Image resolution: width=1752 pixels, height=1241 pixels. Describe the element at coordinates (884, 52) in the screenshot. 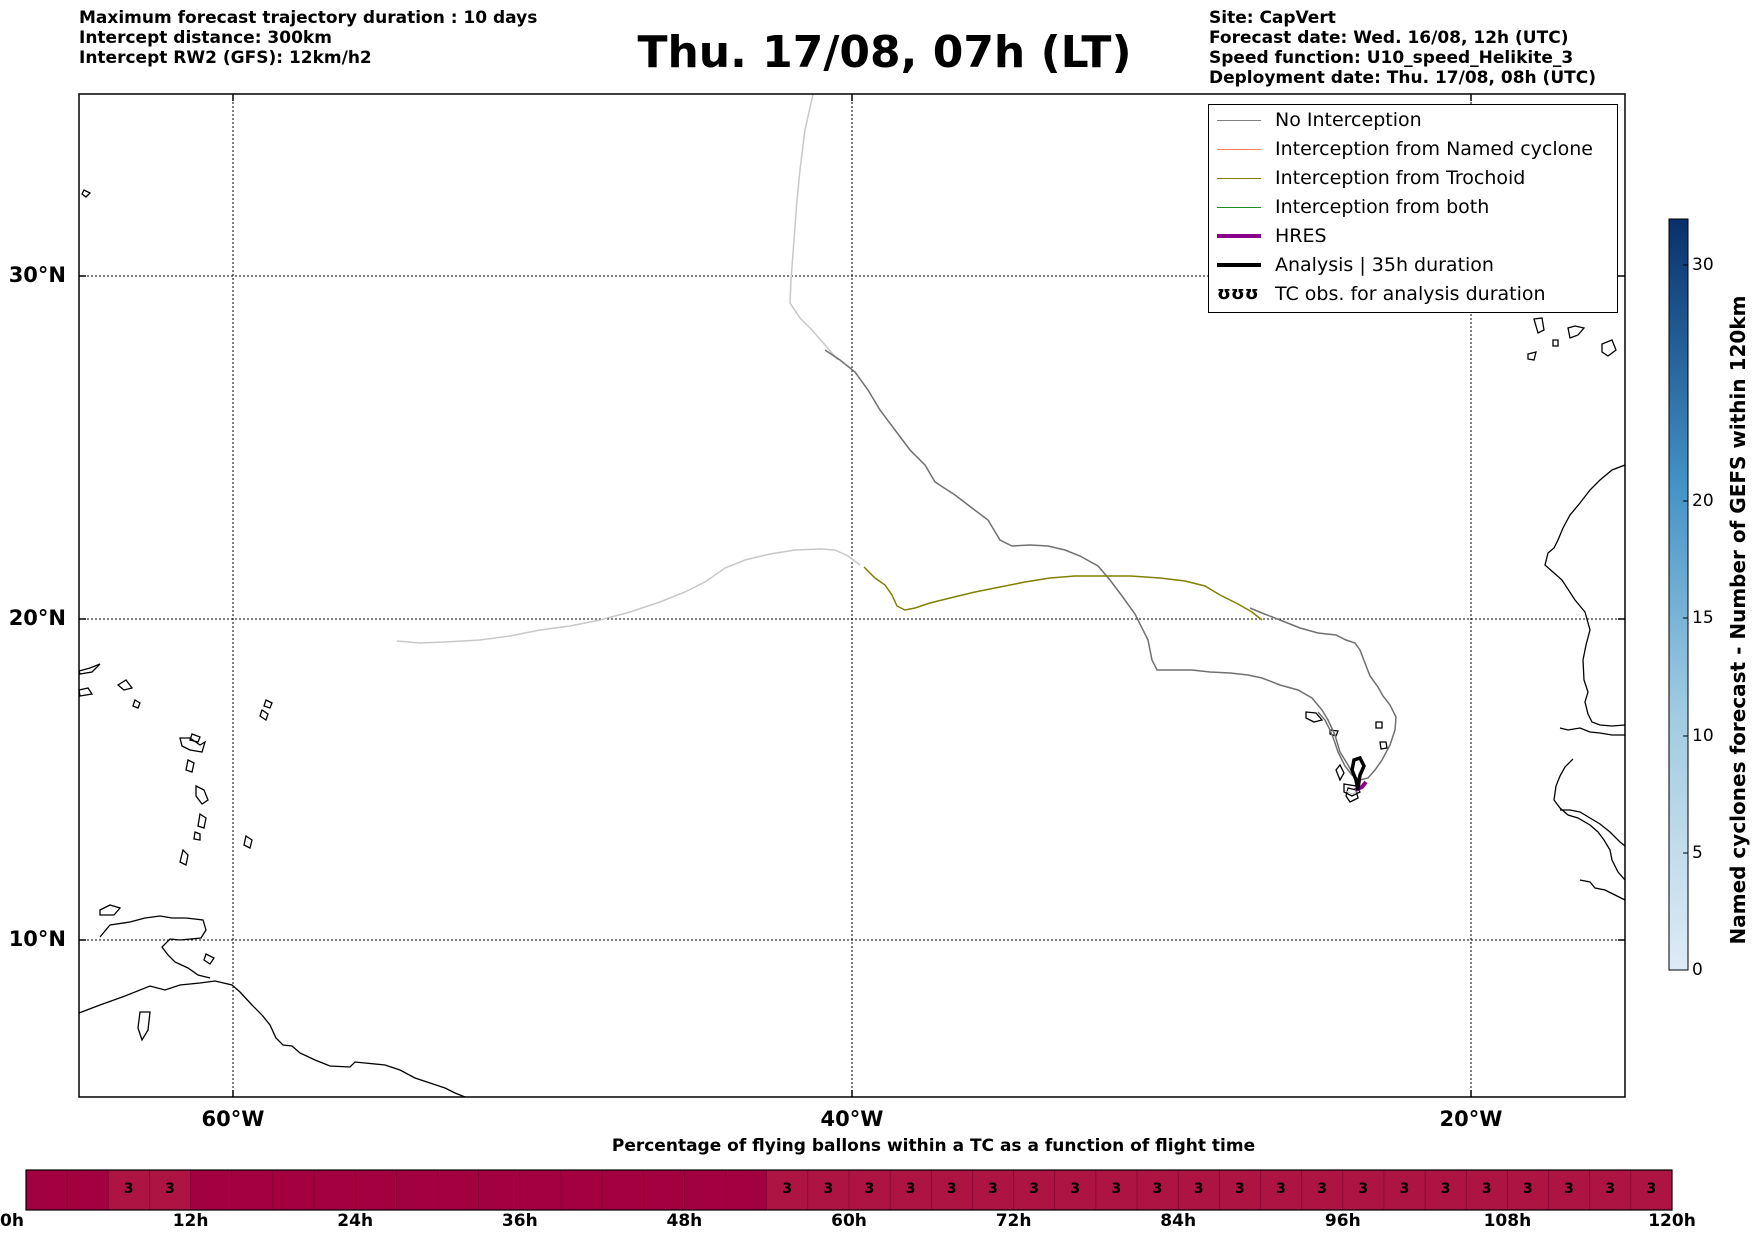

I see `page-title: Thu. 17/08, 07h (LT)` at that location.